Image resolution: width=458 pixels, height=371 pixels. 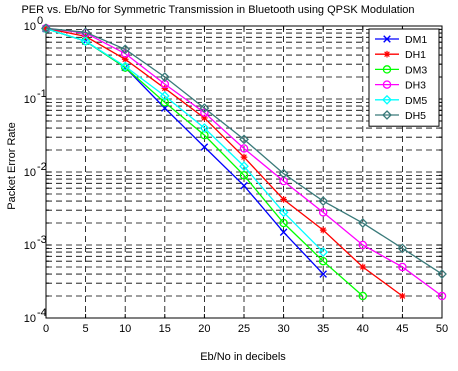 What do you see at coordinates (415, 55) in the screenshot?
I see `legend-label: DH1` at bounding box center [415, 55].